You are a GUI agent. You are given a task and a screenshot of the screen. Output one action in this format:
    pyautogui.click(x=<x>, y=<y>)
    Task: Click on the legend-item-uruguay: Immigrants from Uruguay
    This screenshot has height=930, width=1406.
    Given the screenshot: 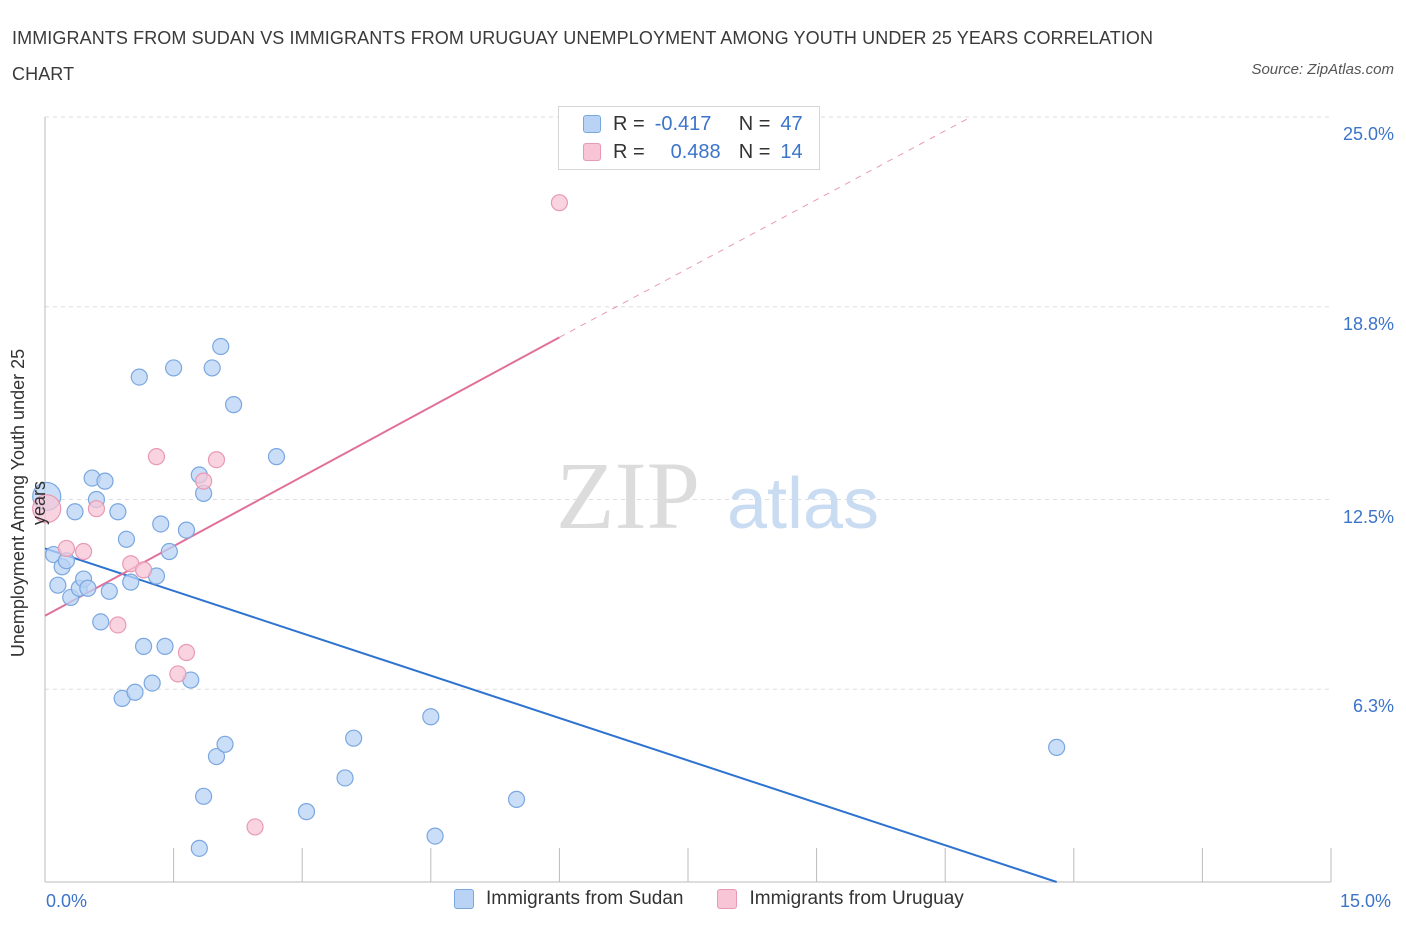 What is the action you would take?
    pyautogui.click(x=840, y=899)
    